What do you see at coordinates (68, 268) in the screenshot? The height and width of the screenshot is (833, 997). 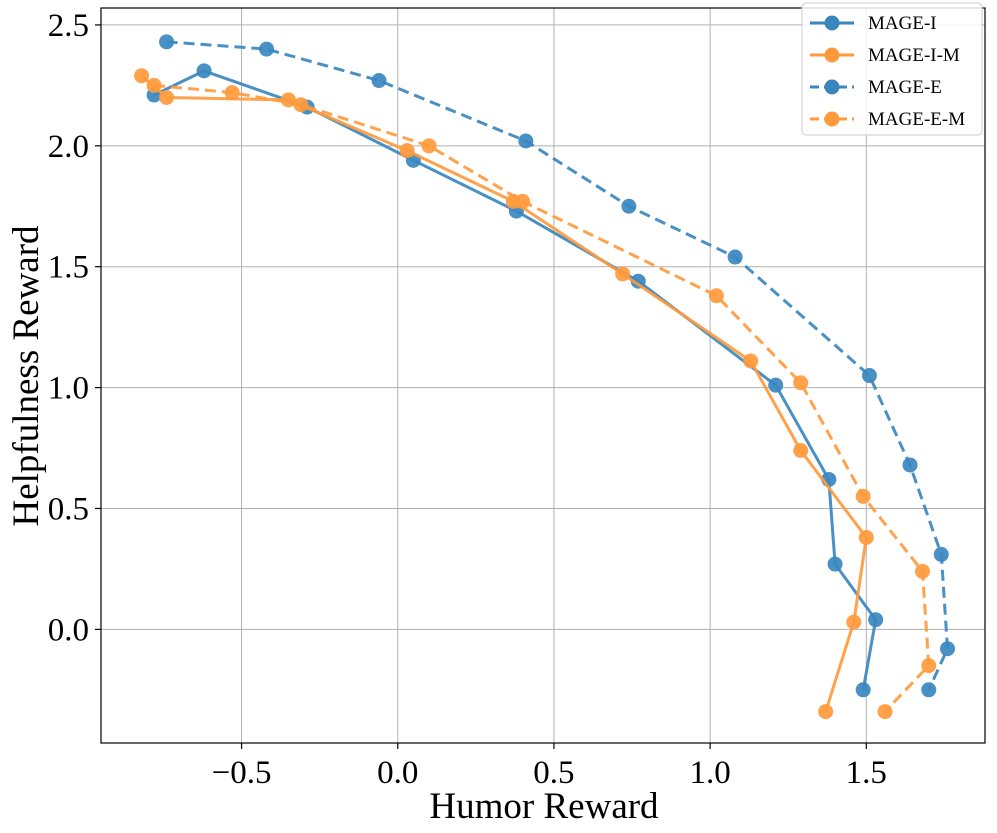 I see `y-tick-label: 1.5` at bounding box center [68, 268].